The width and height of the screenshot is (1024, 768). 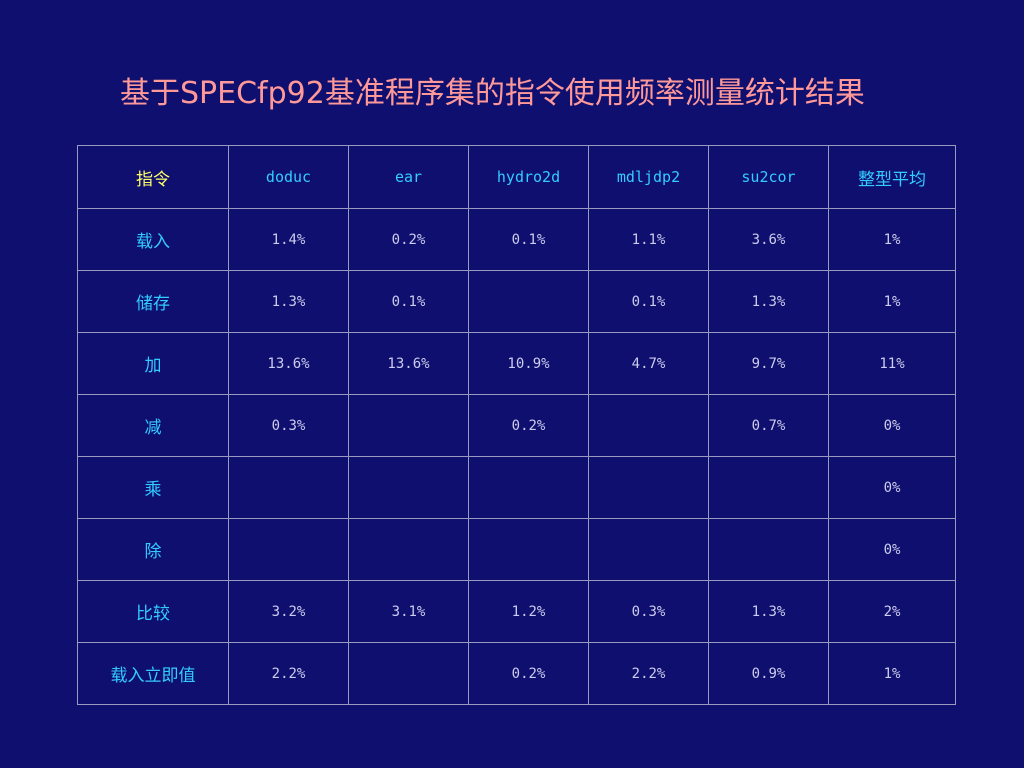 What do you see at coordinates (528, 239) in the screenshot?
I see `cell-hydro2d: 0.1%` at bounding box center [528, 239].